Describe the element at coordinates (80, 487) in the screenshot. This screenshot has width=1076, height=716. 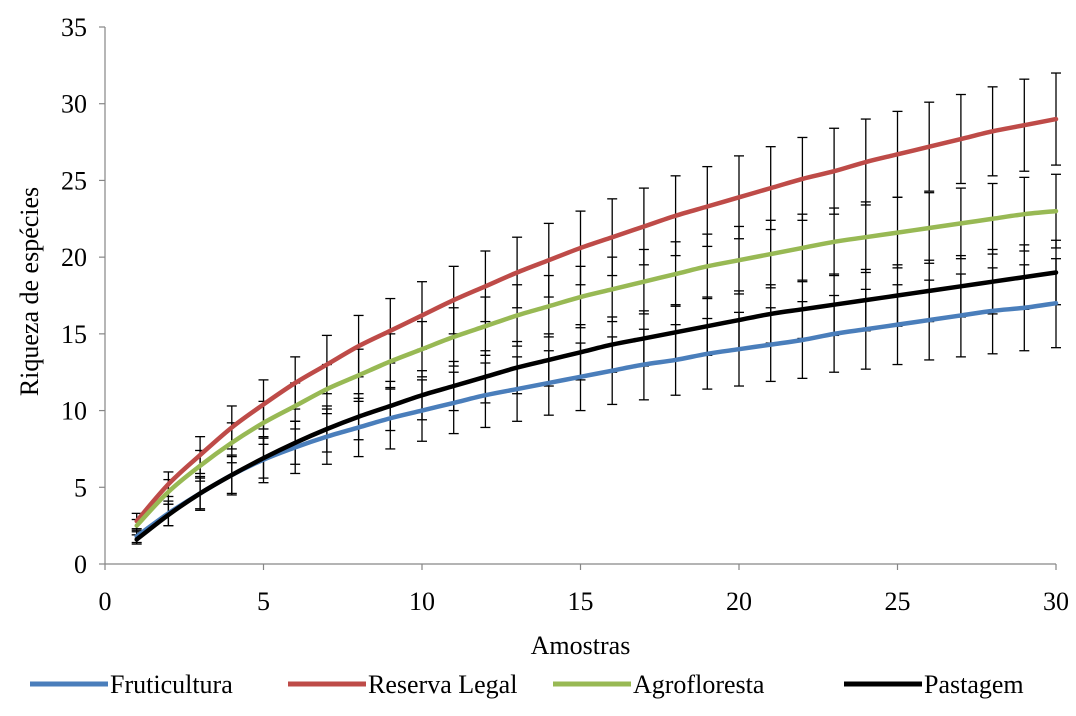
I see `y-tick-label: 5` at that location.